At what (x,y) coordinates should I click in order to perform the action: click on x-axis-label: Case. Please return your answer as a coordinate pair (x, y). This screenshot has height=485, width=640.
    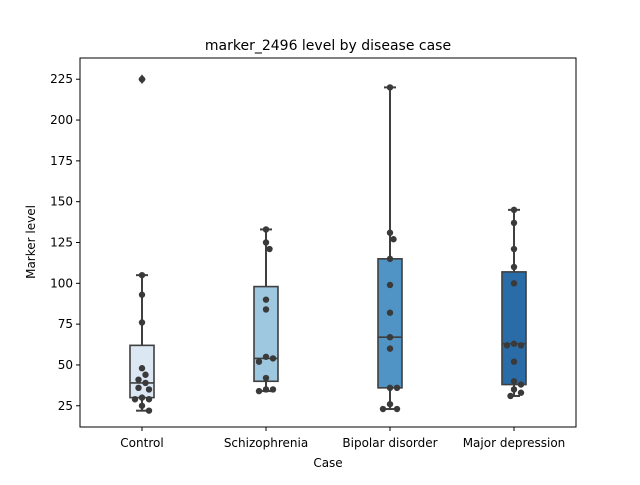
    Looking at the image, I should click on (327, 463).